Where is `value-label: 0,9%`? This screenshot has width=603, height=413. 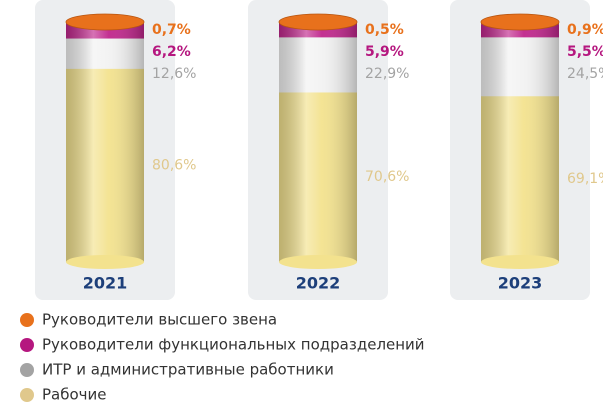 value-label: 0,9% is located at coordinates (585, 30).